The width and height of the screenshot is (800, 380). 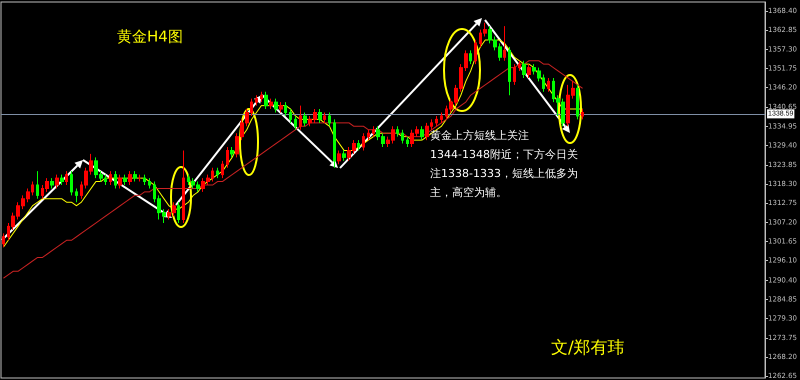 I want to click on annotation: 黄金上方短线上关注1344-1348附近；下方今日关注1338-1333，短线上低多为主，高空为辅。, so click(x=504, y=164).